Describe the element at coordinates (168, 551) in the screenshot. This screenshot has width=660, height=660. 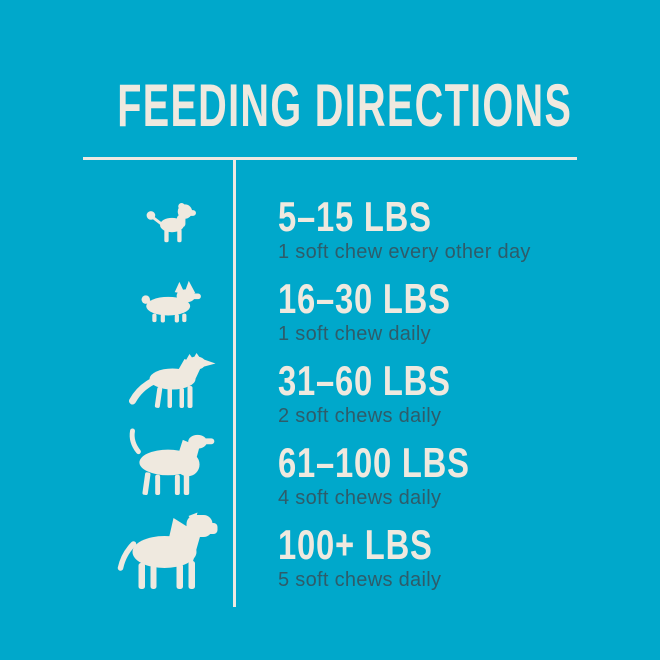
I see `extra-large-dog-icon` at that location.